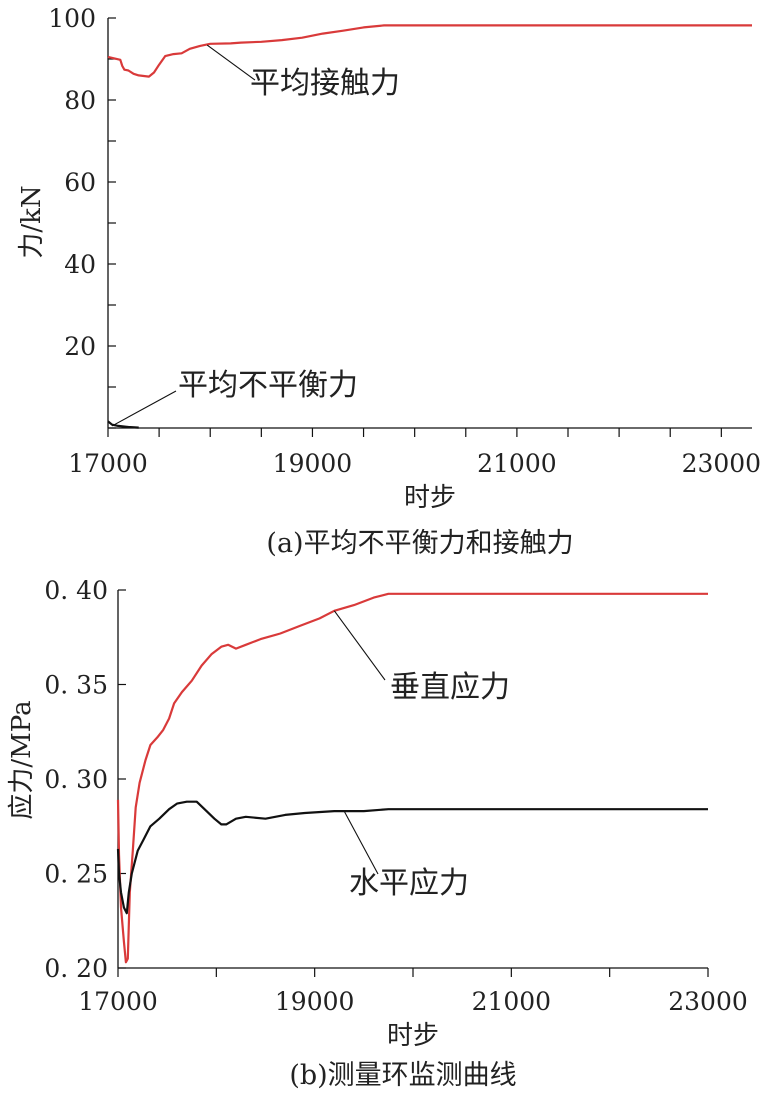 The image size is (772, 1096). Describe the element at coordinates (80, 264) in the screenshot. I see `y-tick-label: 40` at that location.